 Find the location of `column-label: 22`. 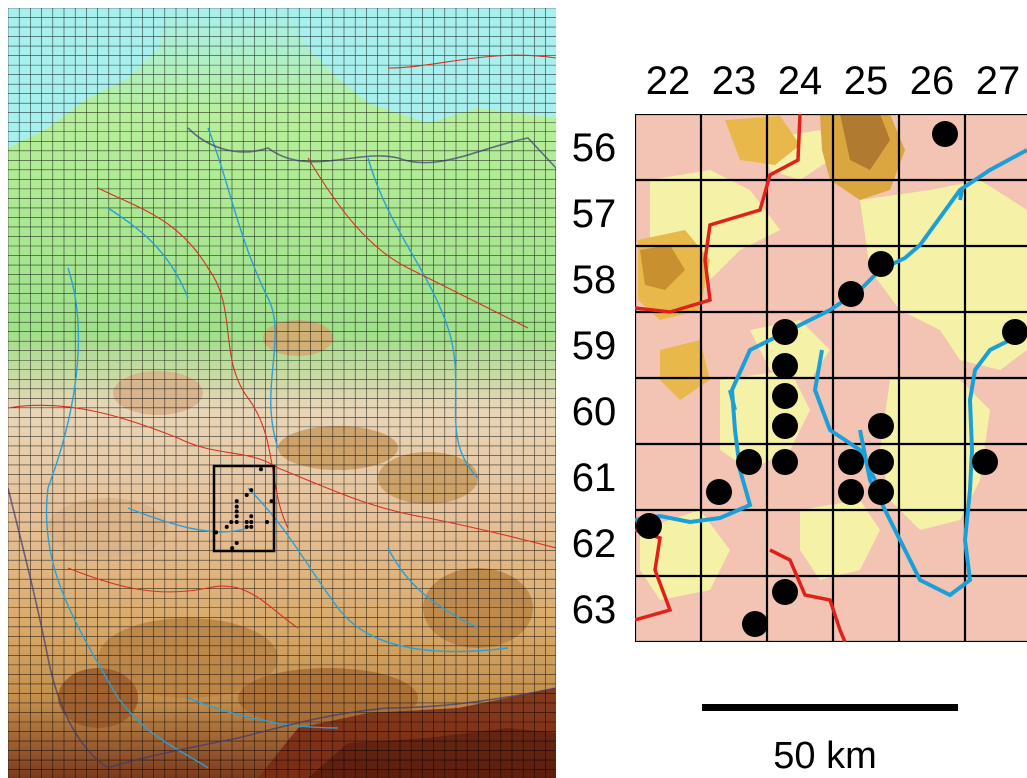

column-label: 22 is located at coordinates (668, 81).